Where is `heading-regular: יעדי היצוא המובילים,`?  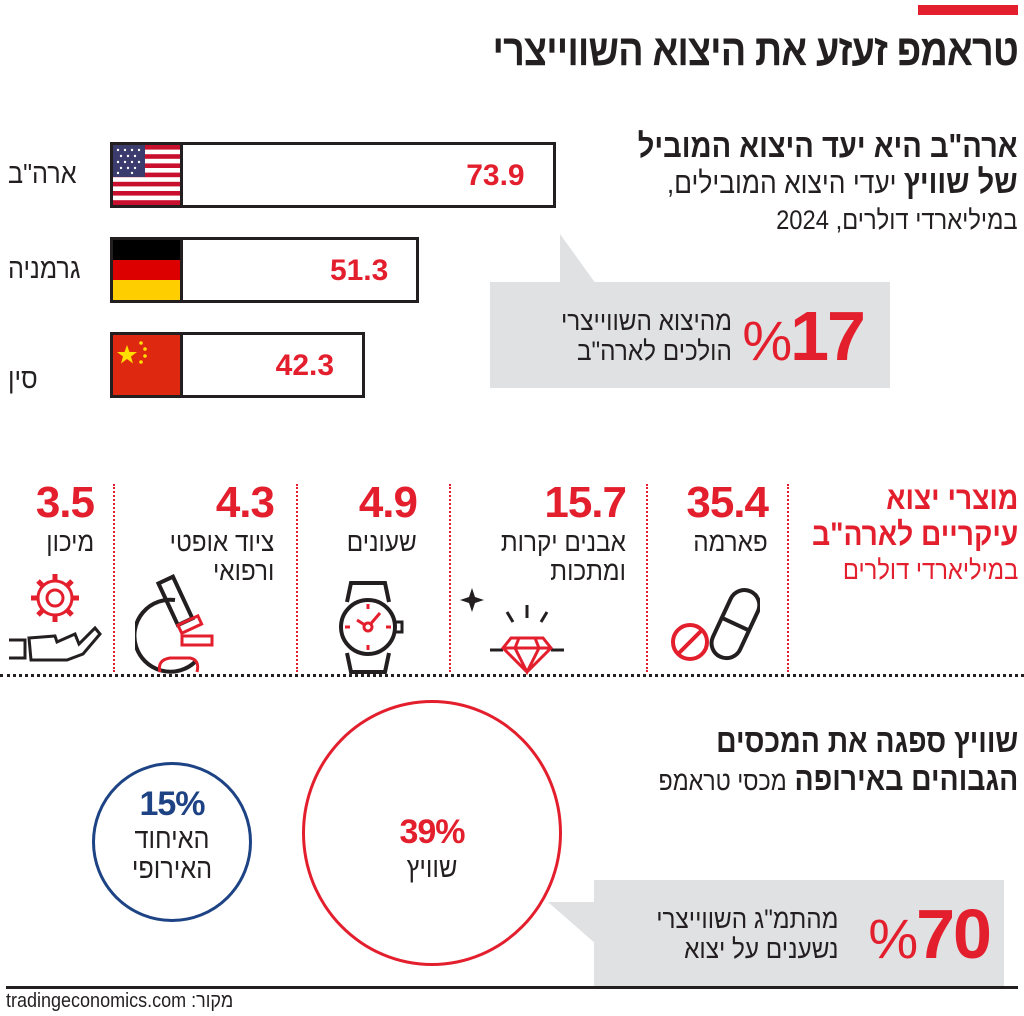 heading-regular: יעדי היצוא המובילים, is located at coordinates (782, 183).